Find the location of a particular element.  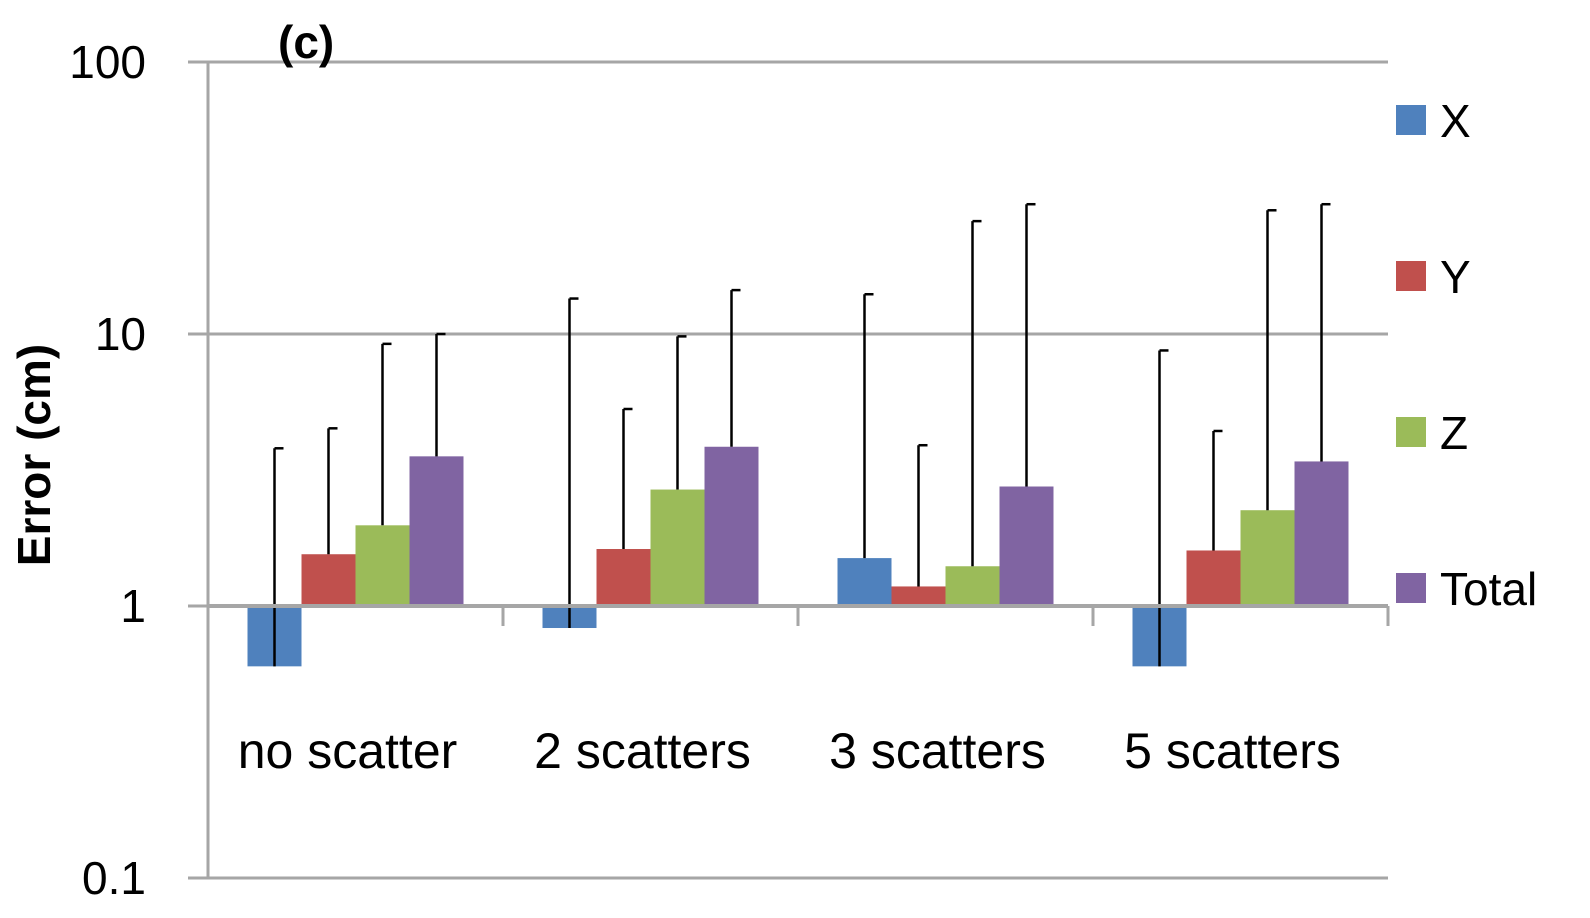

legend-label-y: Y is located at coordinates (1455, 277).